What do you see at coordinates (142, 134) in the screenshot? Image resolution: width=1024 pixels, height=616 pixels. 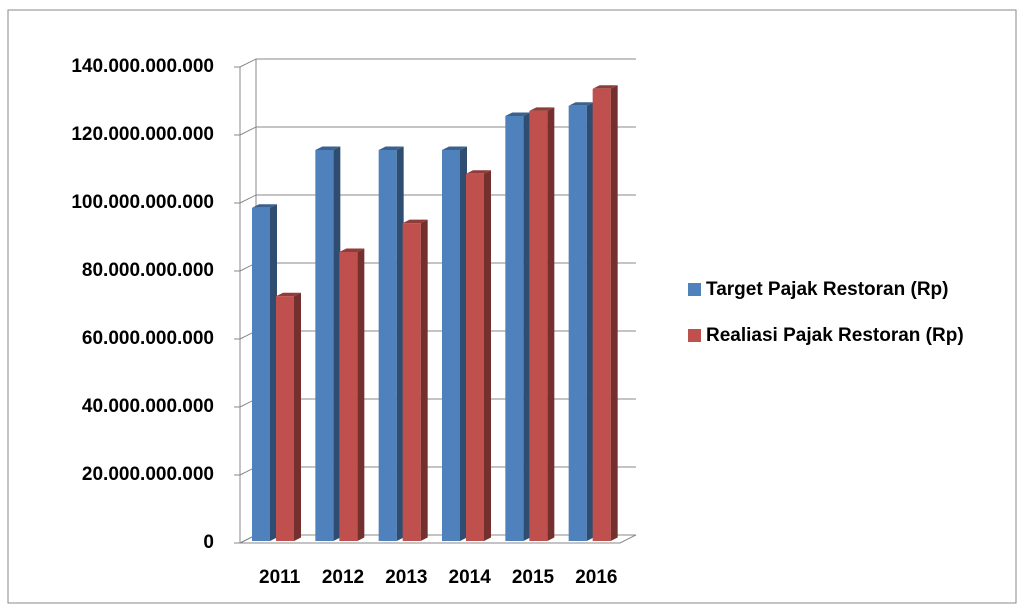 I see `y-tick-label: 120.000.000.000` at bounding box center [142, 134].